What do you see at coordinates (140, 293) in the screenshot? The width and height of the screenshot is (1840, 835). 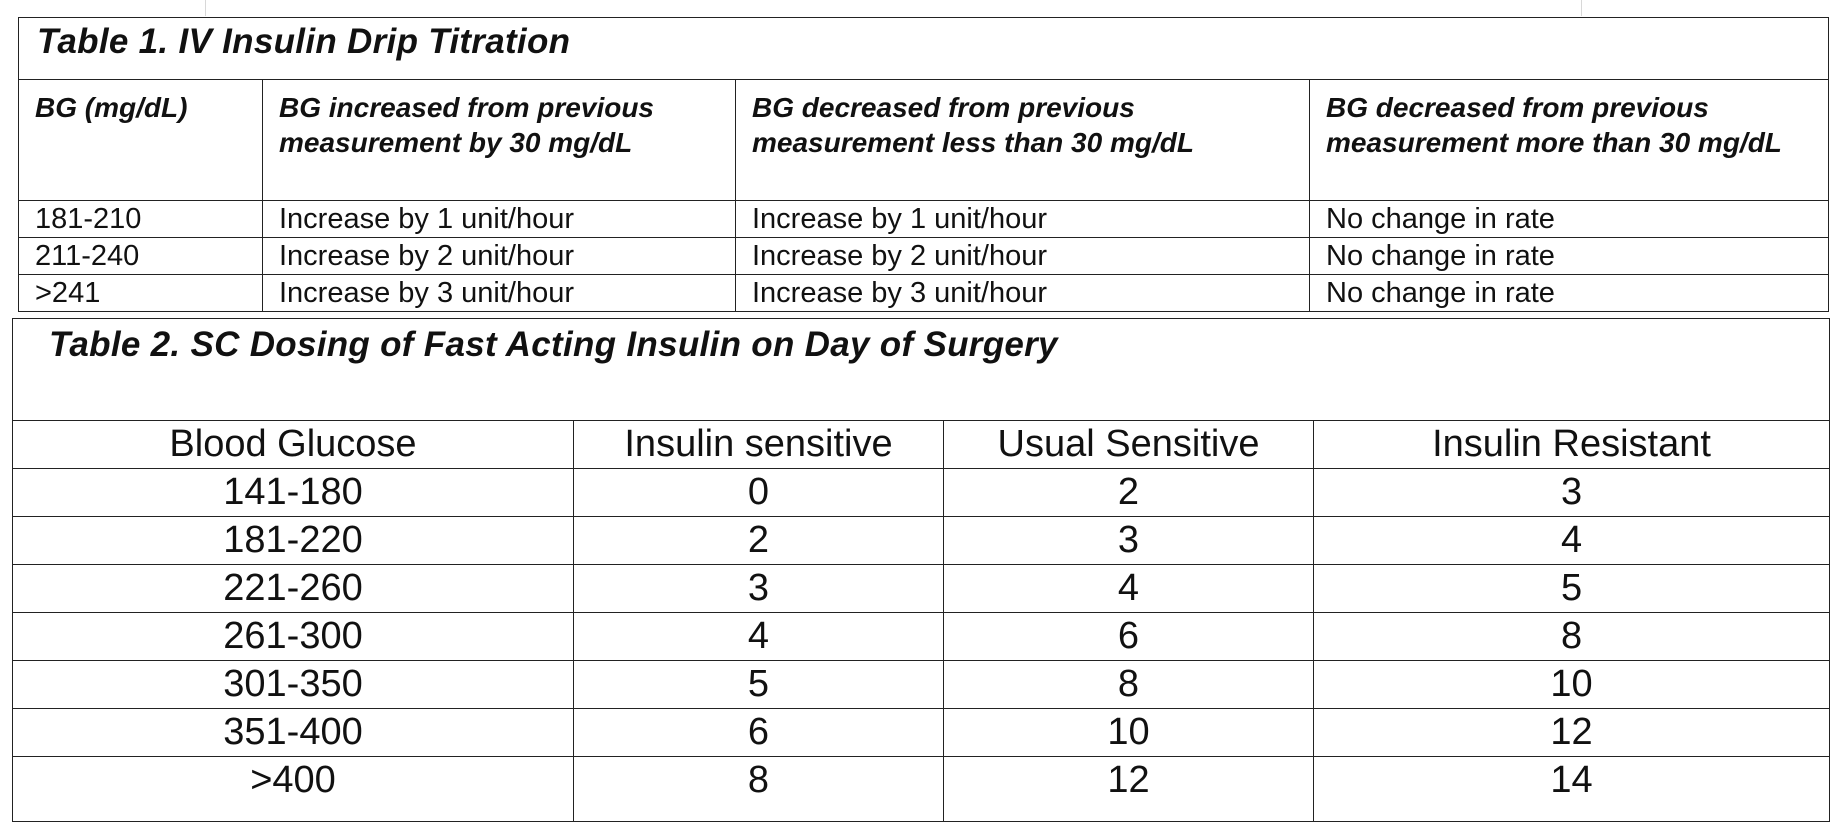 I see `table1-cell-bg: >241` at bounding box center [140, 293].